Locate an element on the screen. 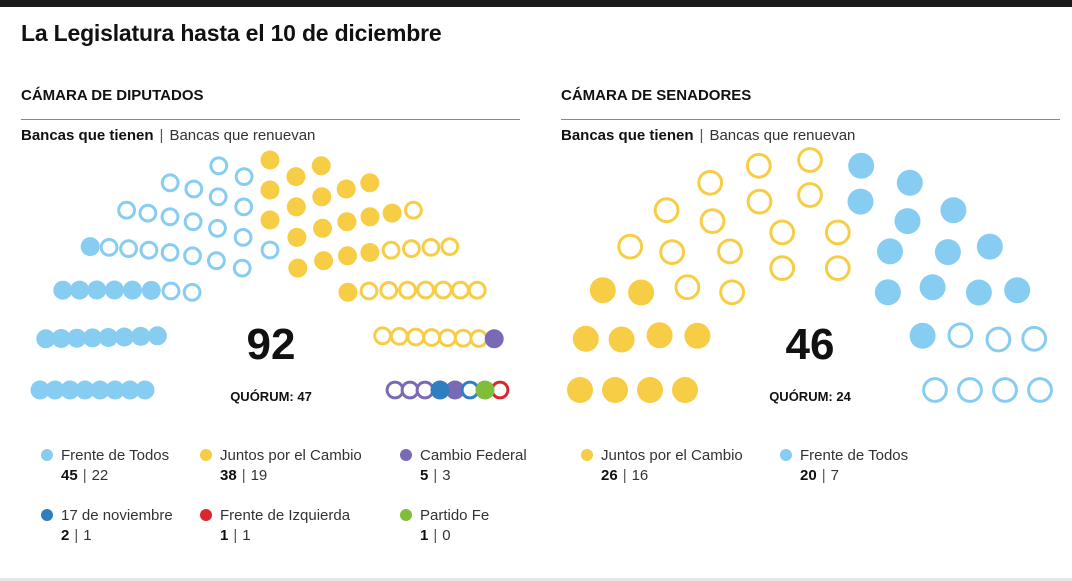 The image size is (1072, 581). top-bar is located at coordinates (536, 3).